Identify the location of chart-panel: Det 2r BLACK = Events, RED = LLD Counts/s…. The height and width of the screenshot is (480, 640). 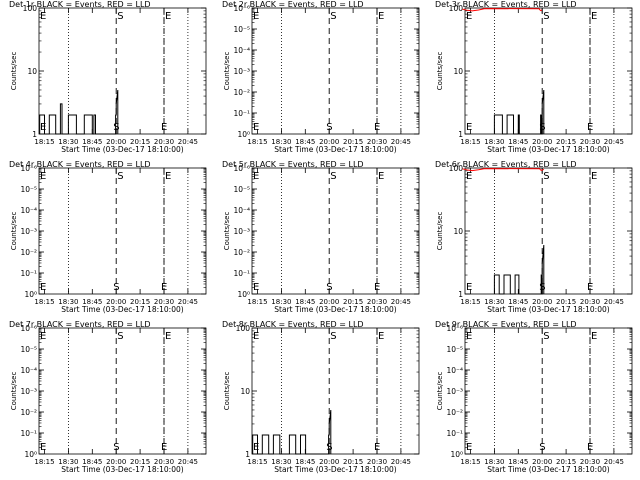
(321, 77).